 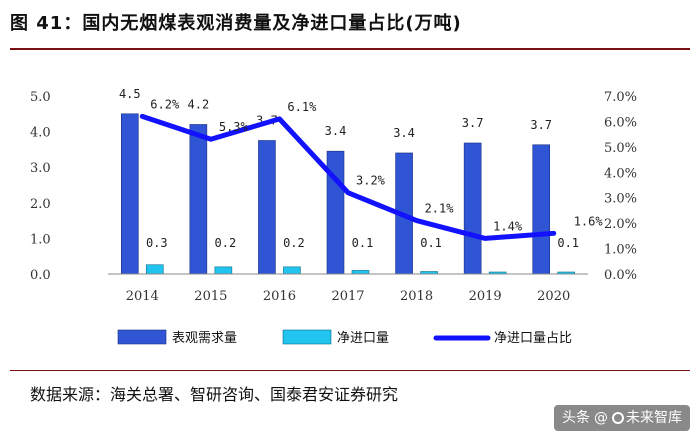 What do you see at coordinates (620, 173) in the screenshot?
I see `right-tick-label: 4.0%` at bounding box center [620, 173].